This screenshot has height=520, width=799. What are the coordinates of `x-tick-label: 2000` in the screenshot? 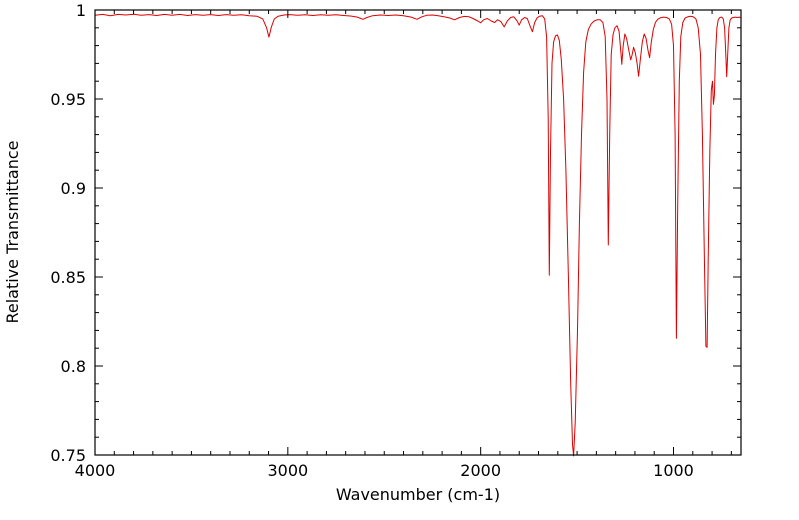 It's located at (480, 470).